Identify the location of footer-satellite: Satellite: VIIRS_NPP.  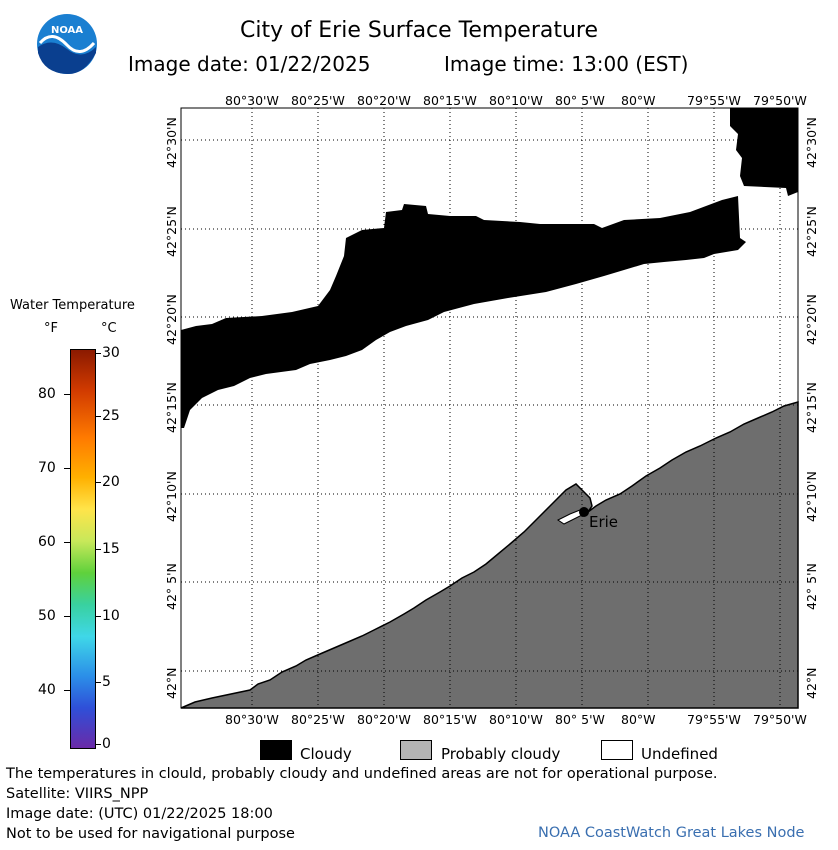
(77, 794).